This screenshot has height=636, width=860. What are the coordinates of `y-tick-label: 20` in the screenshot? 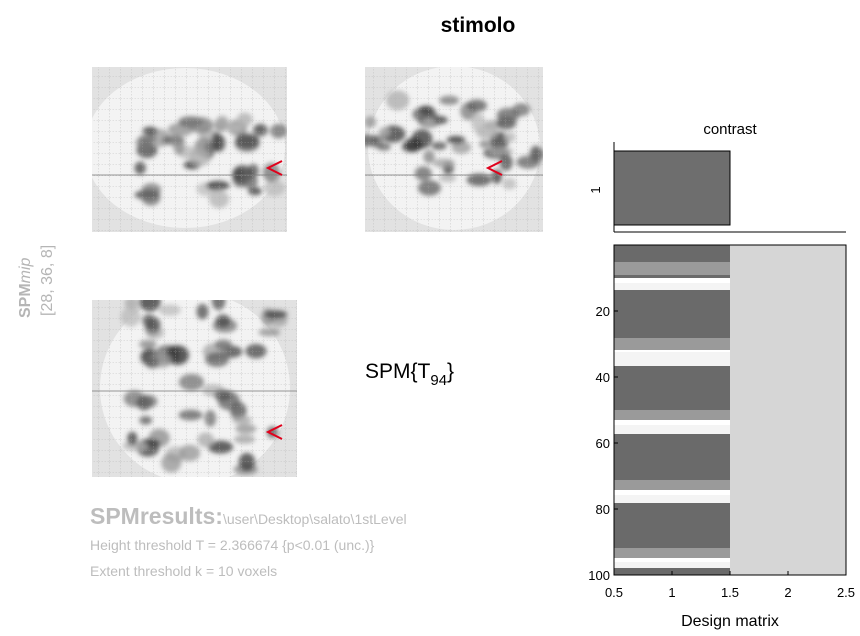 It's located at (603, 311).